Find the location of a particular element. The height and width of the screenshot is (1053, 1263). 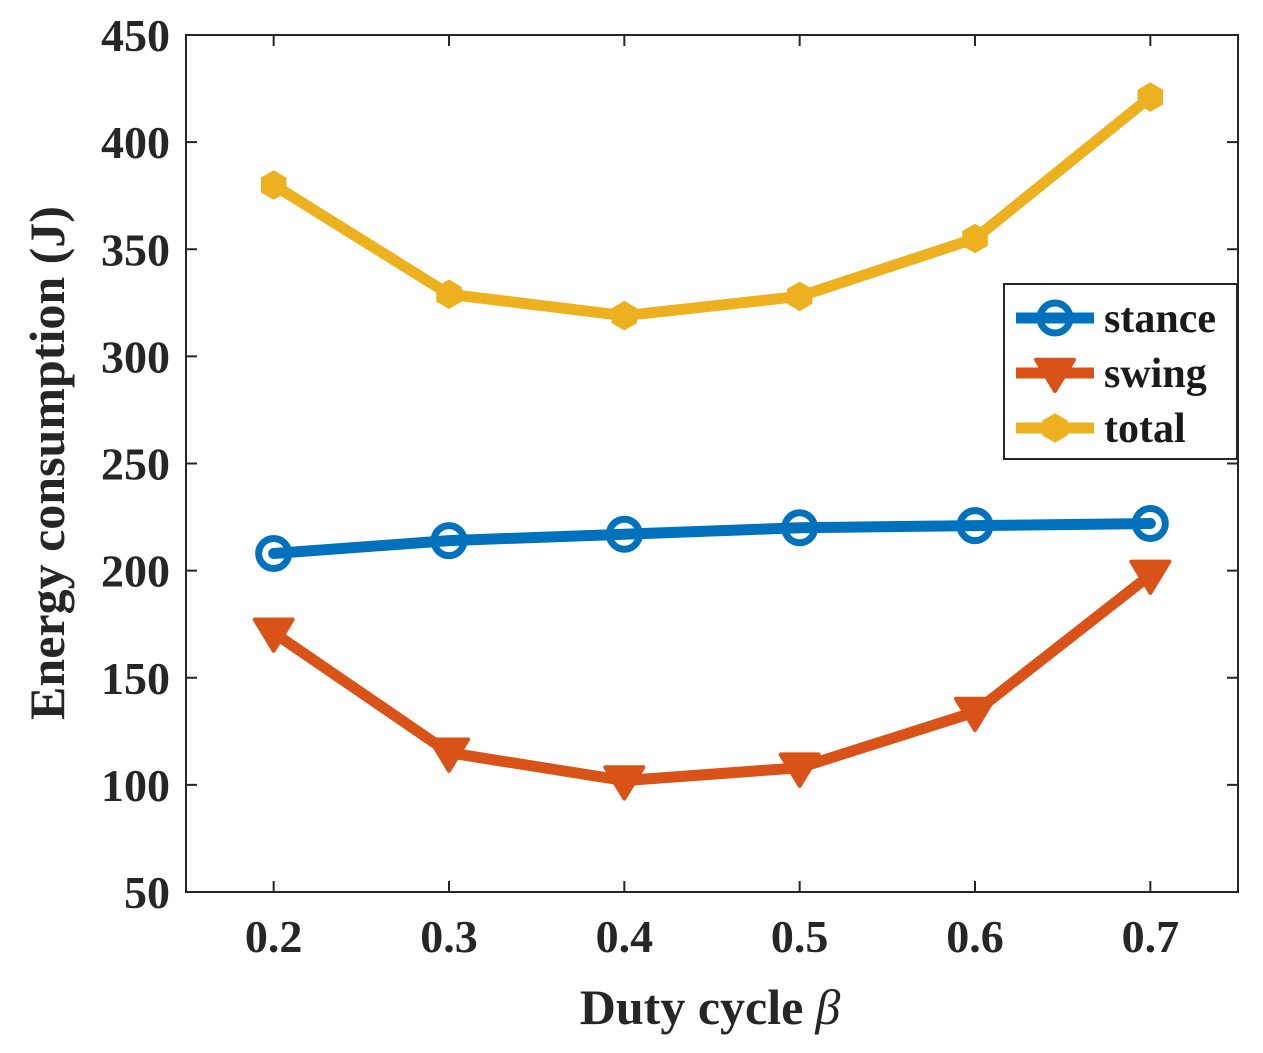

x-axis-title-symbol: β is located at coordinates (827, 1007).